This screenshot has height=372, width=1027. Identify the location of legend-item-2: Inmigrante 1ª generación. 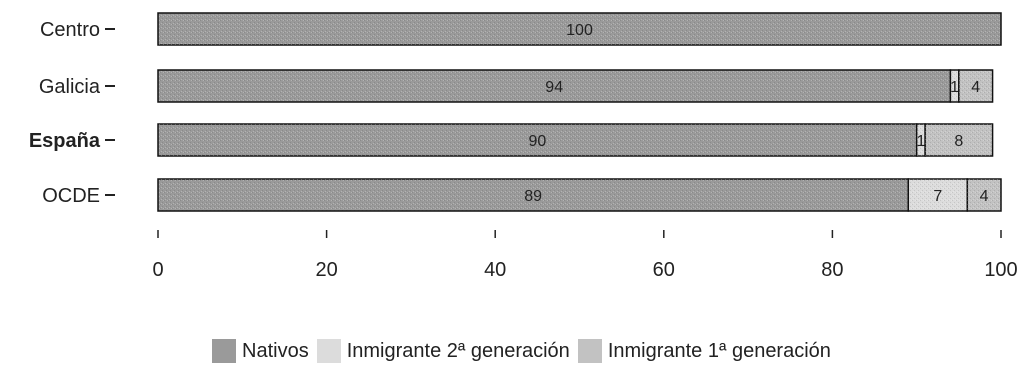
(704, 351).